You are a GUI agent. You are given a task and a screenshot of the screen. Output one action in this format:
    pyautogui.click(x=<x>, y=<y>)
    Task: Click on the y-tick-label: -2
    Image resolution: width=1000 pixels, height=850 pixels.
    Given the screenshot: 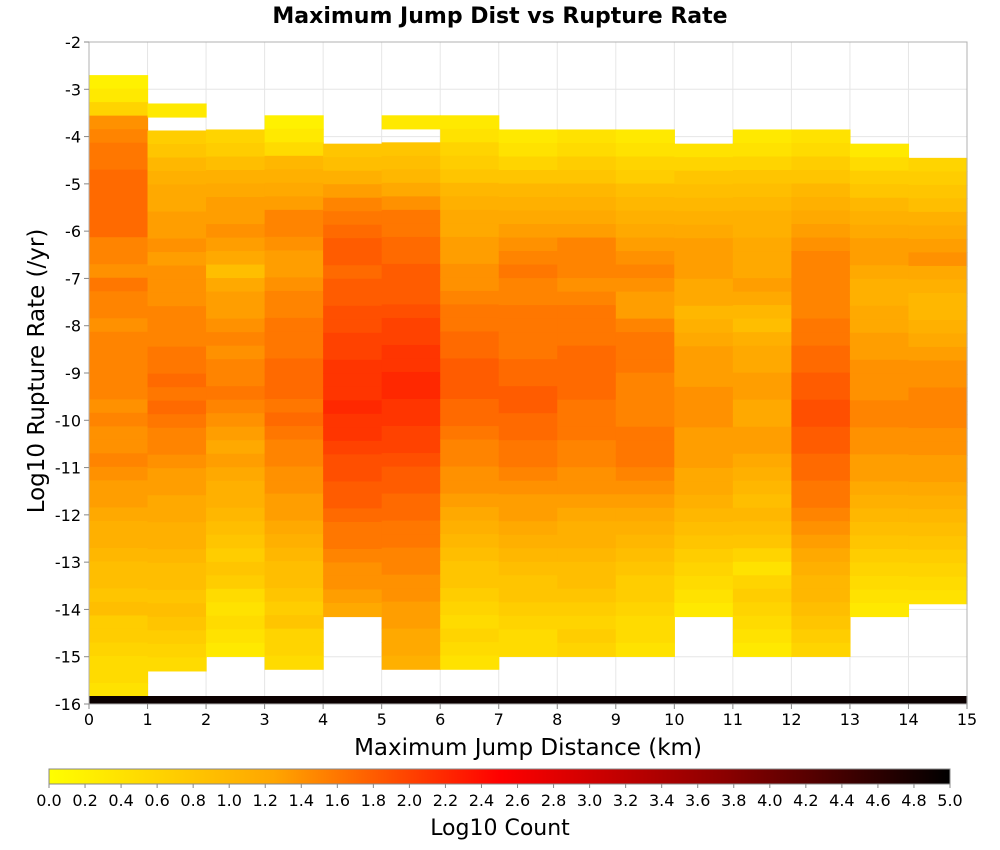 What is the action you would take?
    pyautogui.click(x=73, y=42)
    